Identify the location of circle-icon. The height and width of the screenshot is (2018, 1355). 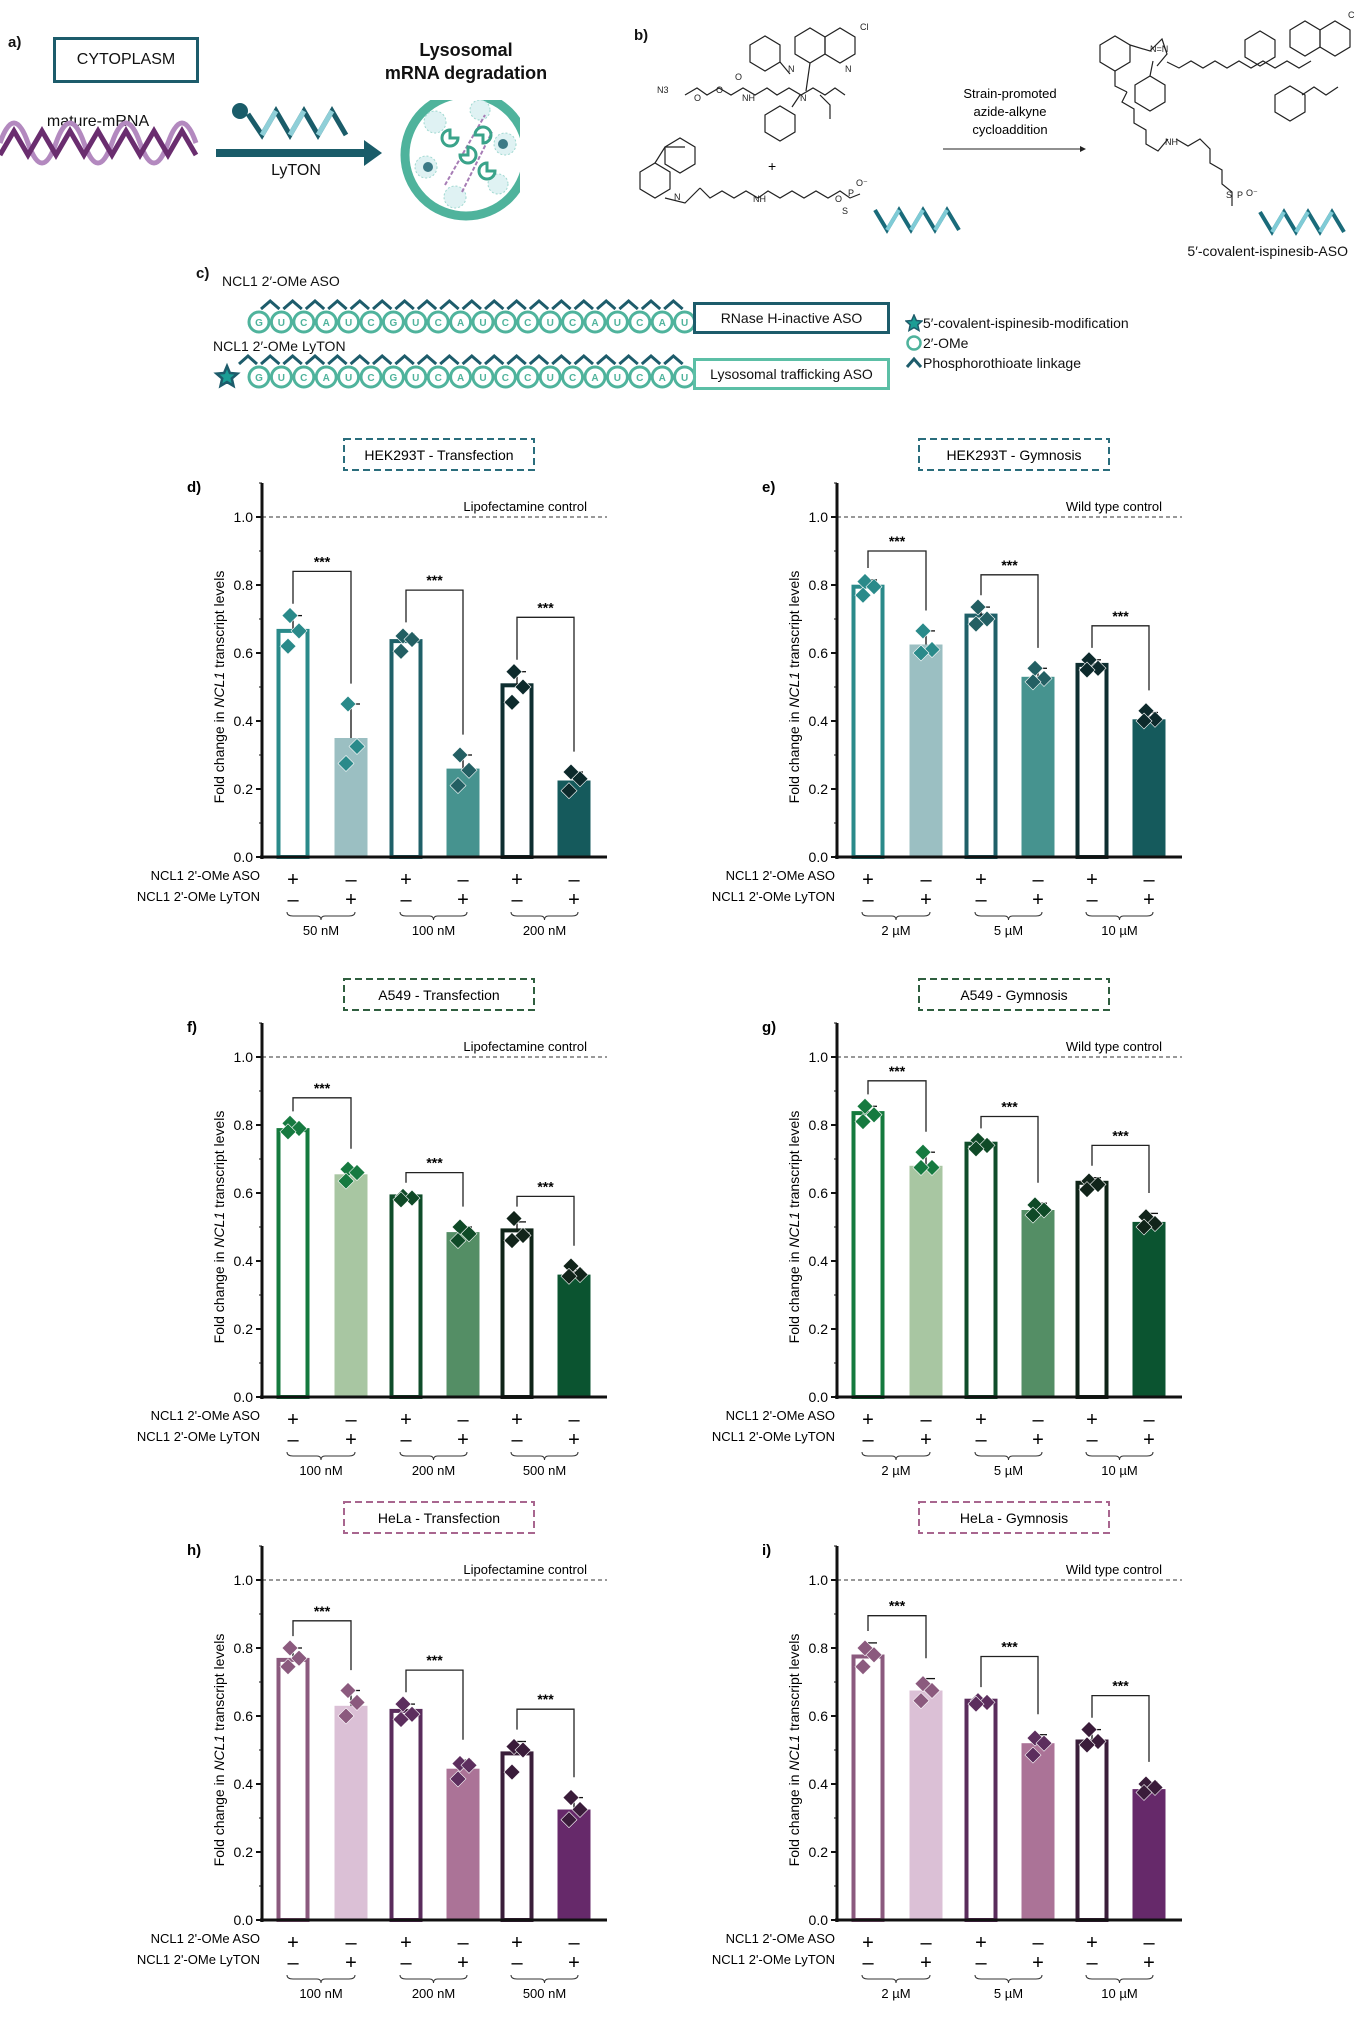
(914, 343).